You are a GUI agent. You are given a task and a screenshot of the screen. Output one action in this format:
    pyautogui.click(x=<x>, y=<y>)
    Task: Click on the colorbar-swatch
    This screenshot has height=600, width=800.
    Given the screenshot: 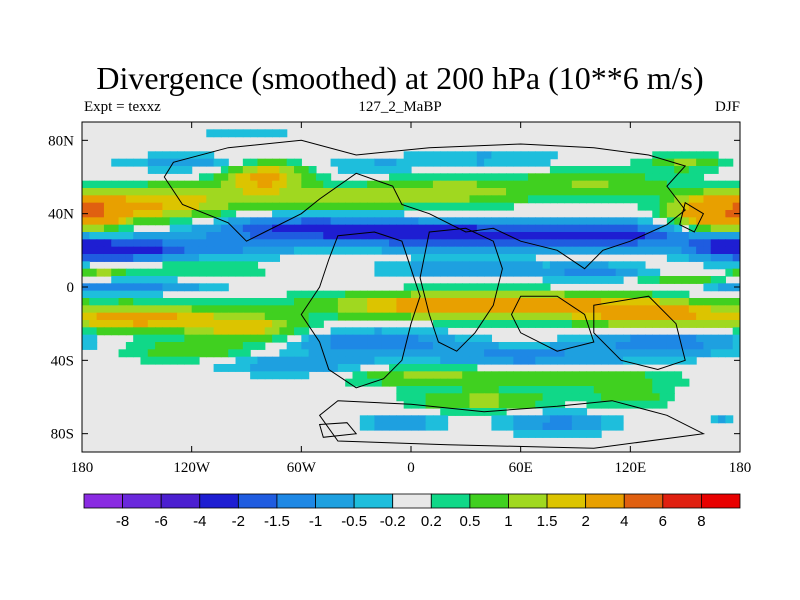 What is the action you would take?
    pyautogui.click(x=219, y=501)
    